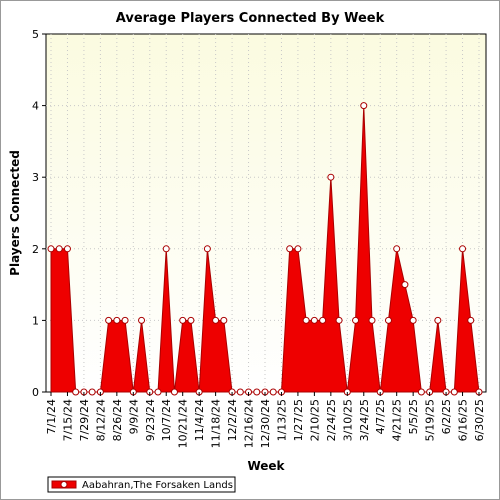 Image resolution: width=500 pixels, height=500 pixels. Describe the element at coordinates (150, 420) in the screenshot. I see `x-tick-label: 9/23/24` at that location.